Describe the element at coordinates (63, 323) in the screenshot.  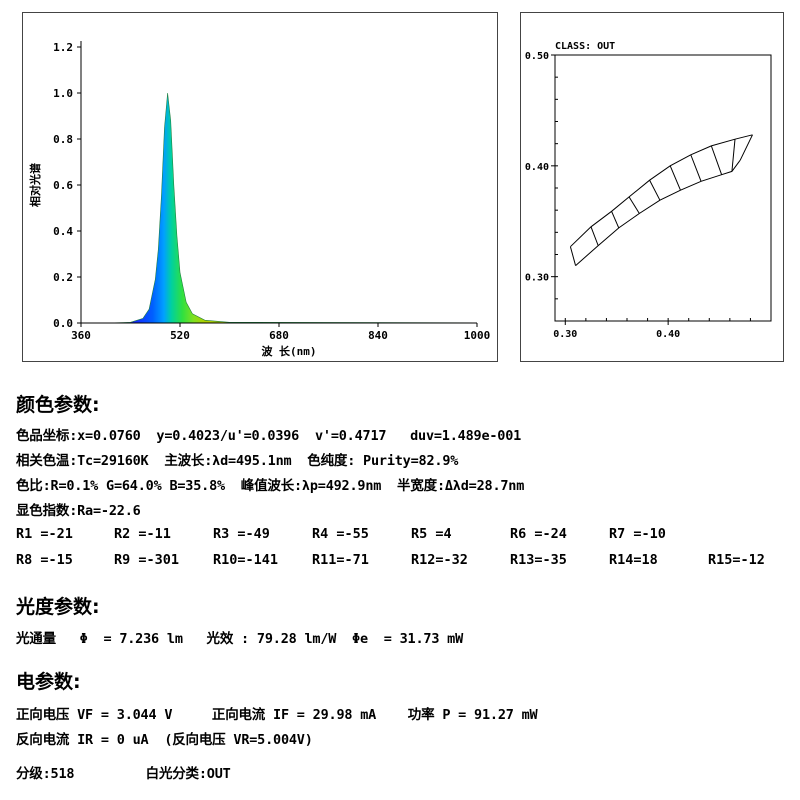
I see `spectrum-y-tick-label: 0.0` at that location.